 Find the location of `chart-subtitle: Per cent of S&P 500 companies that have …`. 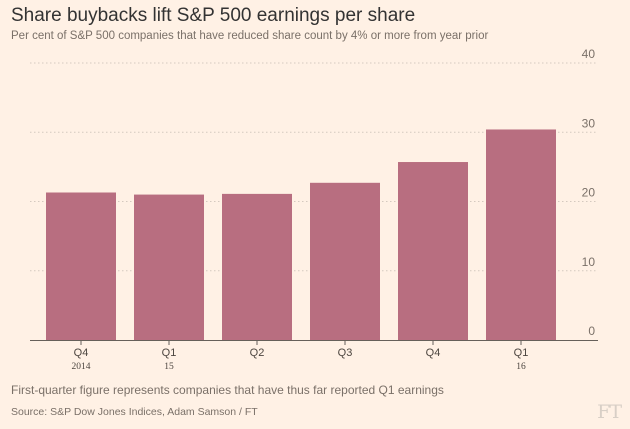

chart-subtitle: Per cent of S&P 500 companies that have … is located at coordinates (250, 36).